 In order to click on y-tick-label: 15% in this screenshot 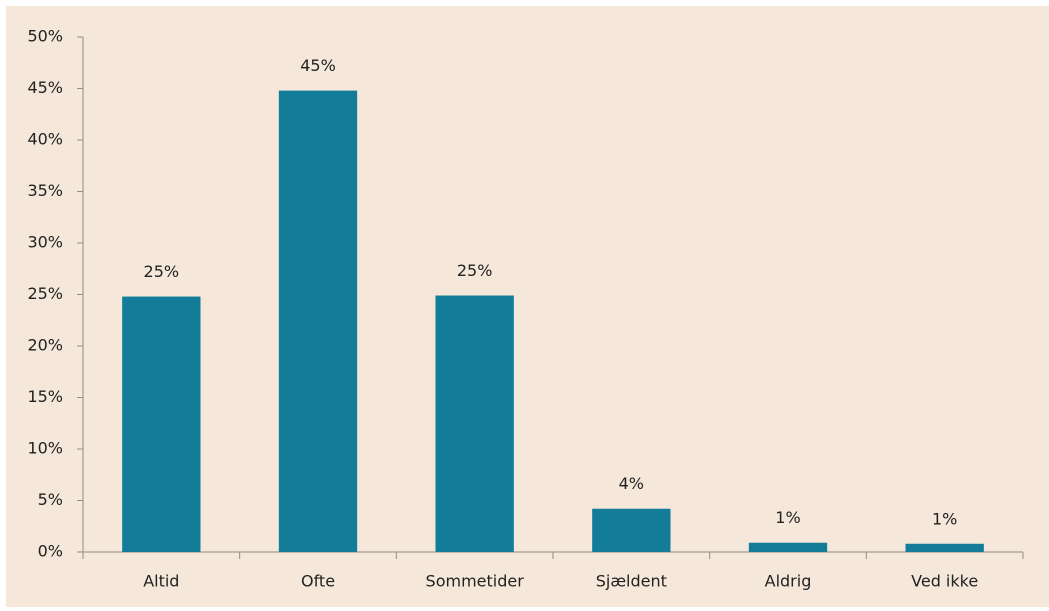, I will do `click(45, 396)`.